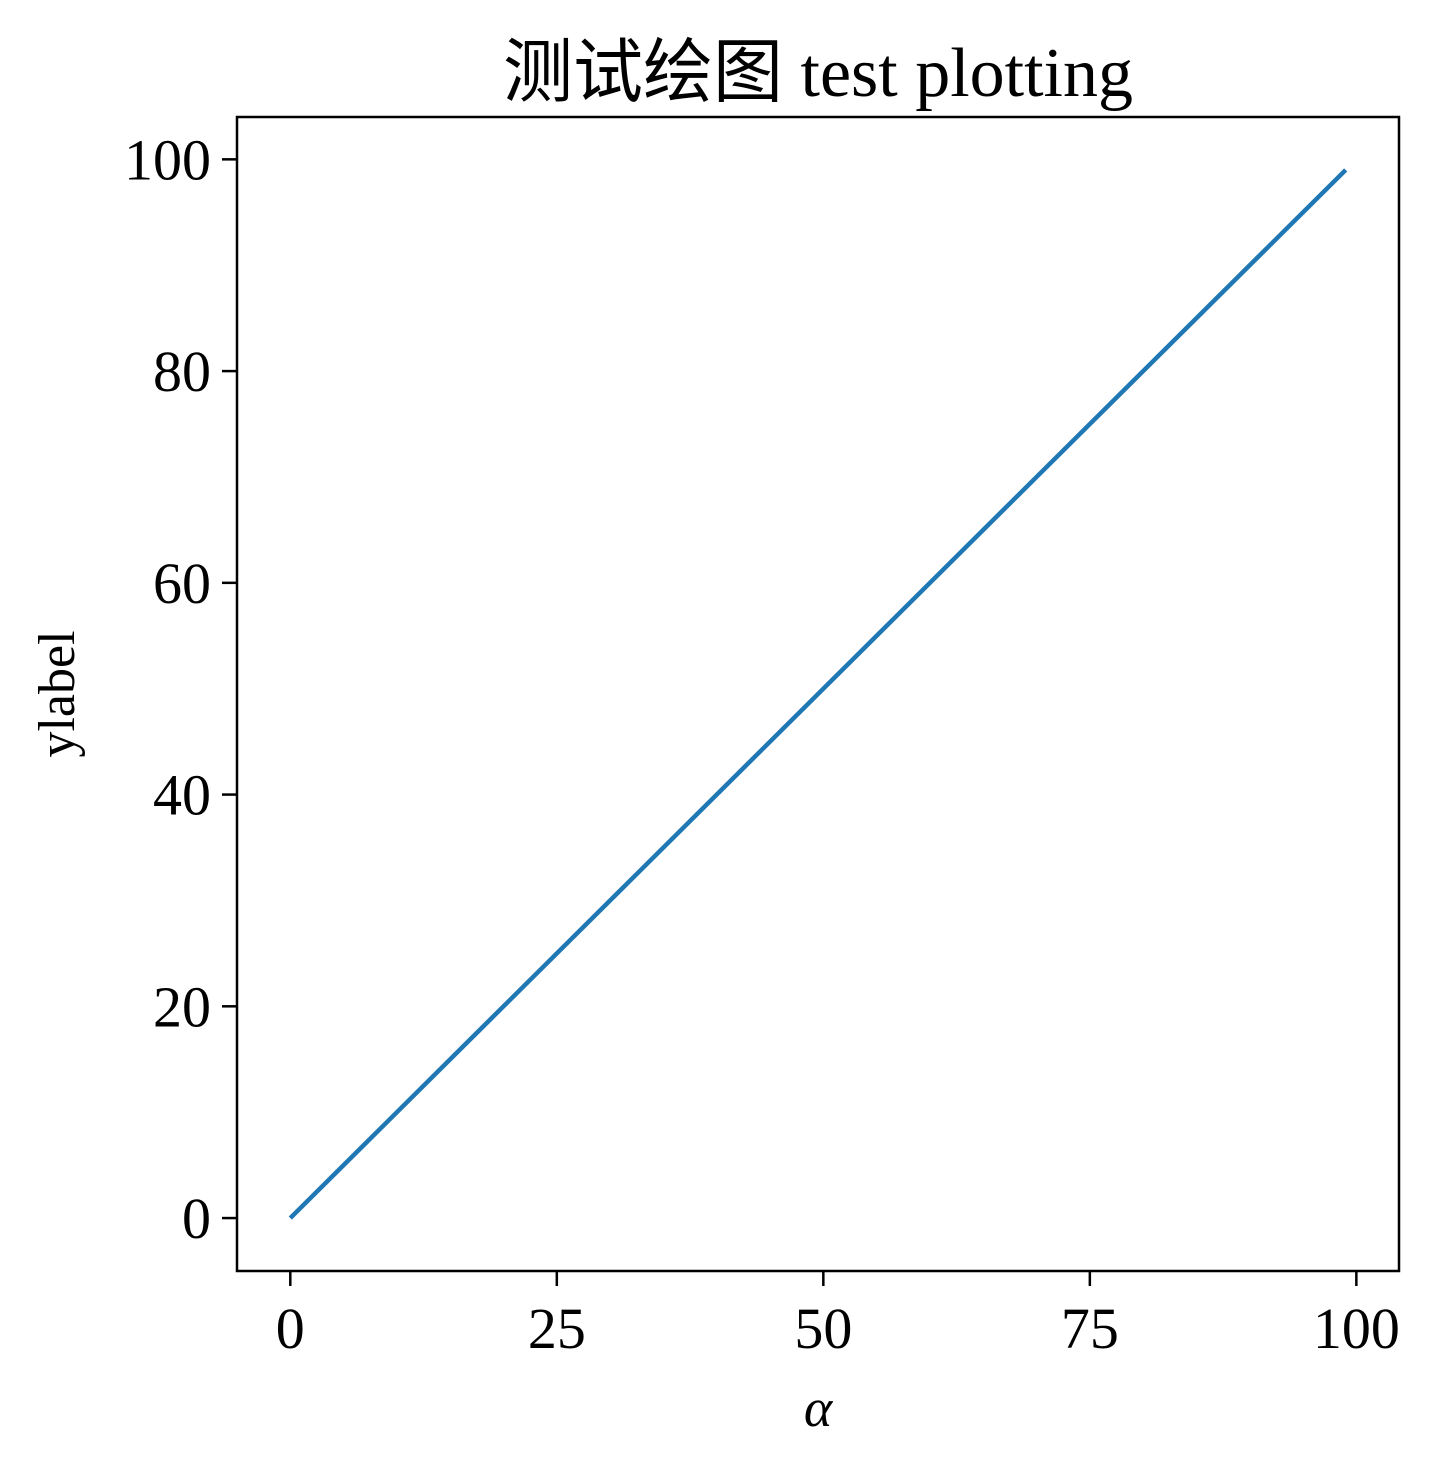 The height and width of the screenshot is (1469, 1437). I want to click on x-tick-label: 25, so click(557, 1328).